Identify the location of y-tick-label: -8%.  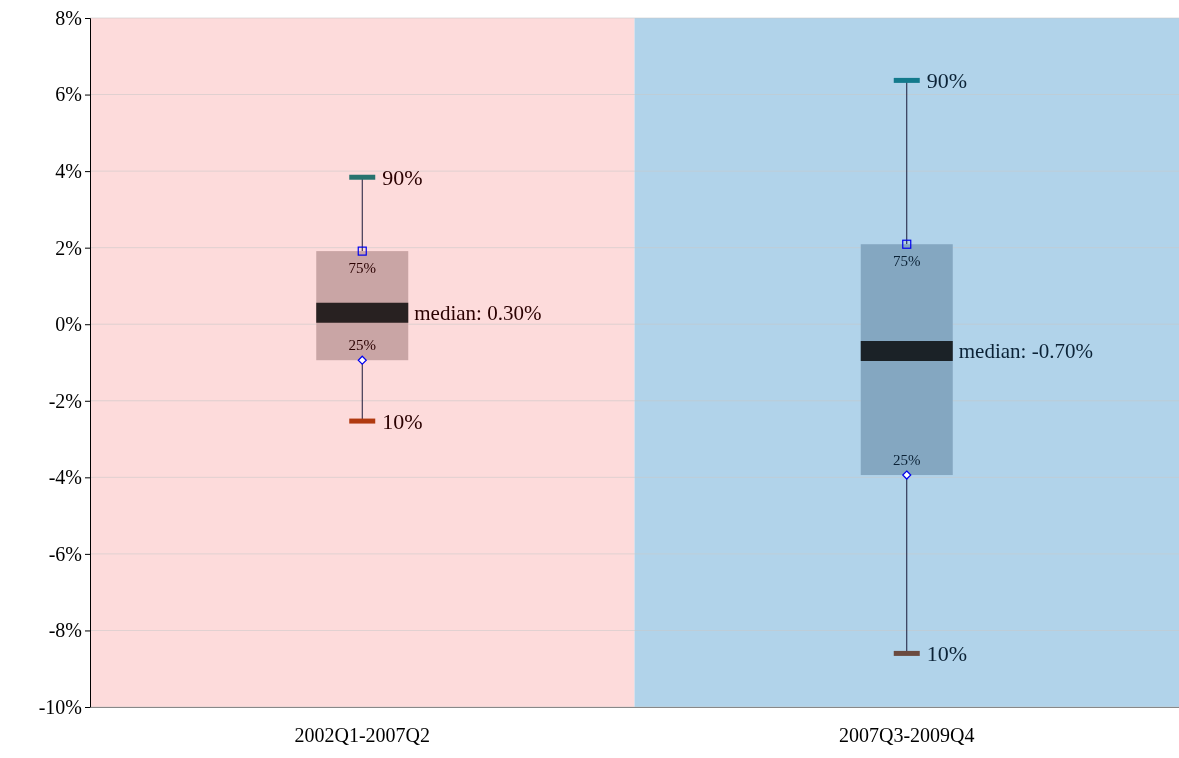
(65, 630).